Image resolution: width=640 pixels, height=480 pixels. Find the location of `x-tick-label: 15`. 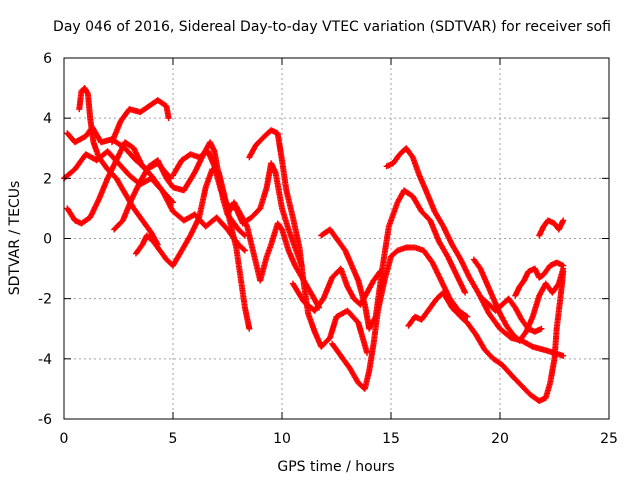

x-tick-label: 15 is located at coordinates (391, 439).